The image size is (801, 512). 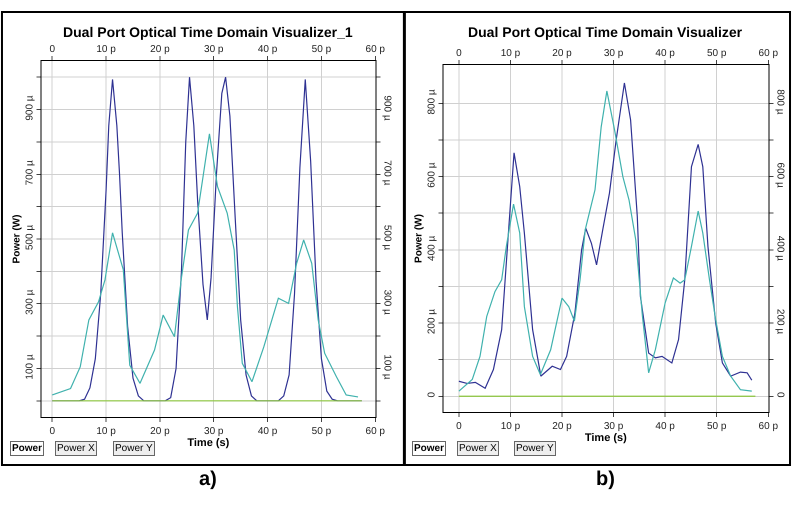 What do you see at coordinates (432, 321) in the screenshot?
I see `y-tick-label: 200 µ` at bounding box center [432, 321].